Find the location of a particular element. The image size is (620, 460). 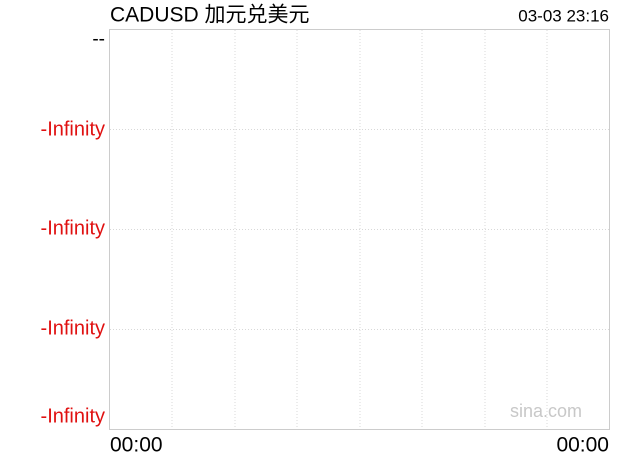

title: CADUSD 加元兑美元 is located at coordinates (210, 15).